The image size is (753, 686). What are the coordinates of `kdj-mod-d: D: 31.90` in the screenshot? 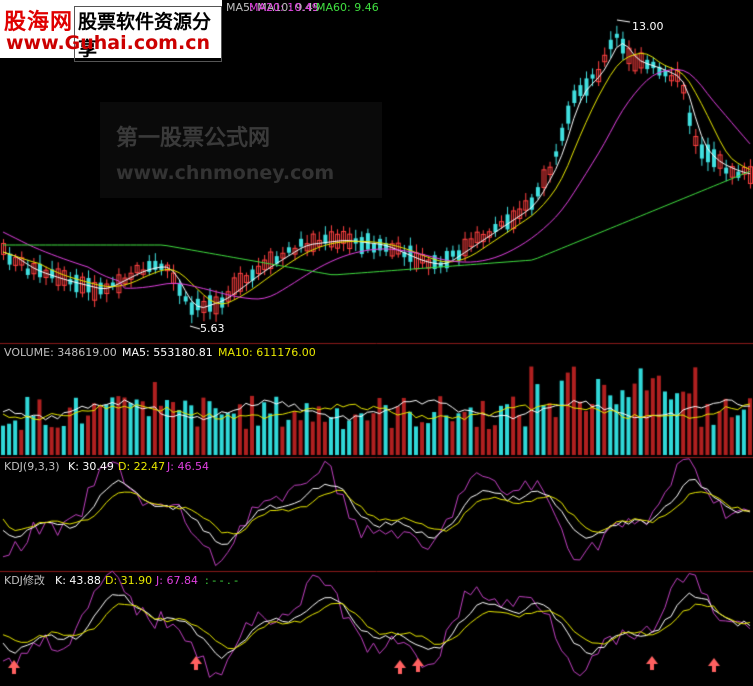 It's located at (129, 580).